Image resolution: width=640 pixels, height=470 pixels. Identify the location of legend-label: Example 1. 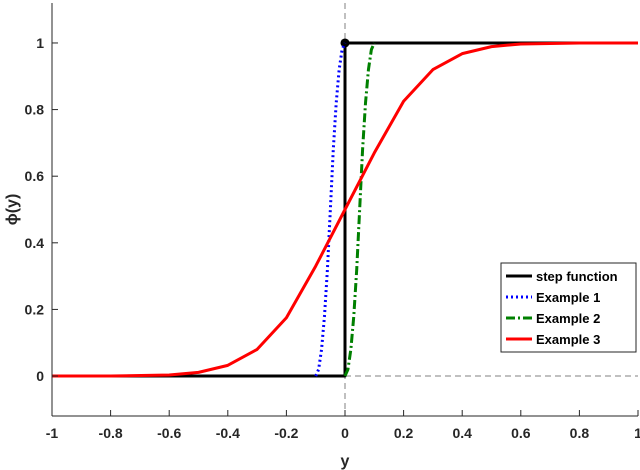
(568, 297).